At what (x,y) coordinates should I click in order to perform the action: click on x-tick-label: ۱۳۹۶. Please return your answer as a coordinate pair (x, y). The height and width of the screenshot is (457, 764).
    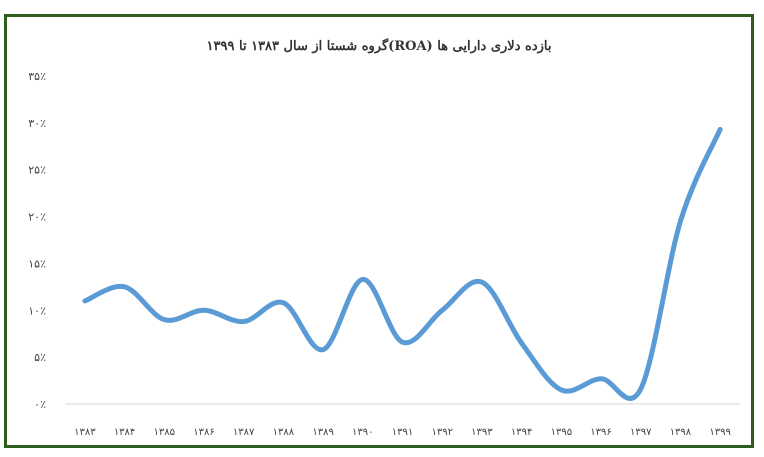
    Looking at the image, I should click on (600, 432).